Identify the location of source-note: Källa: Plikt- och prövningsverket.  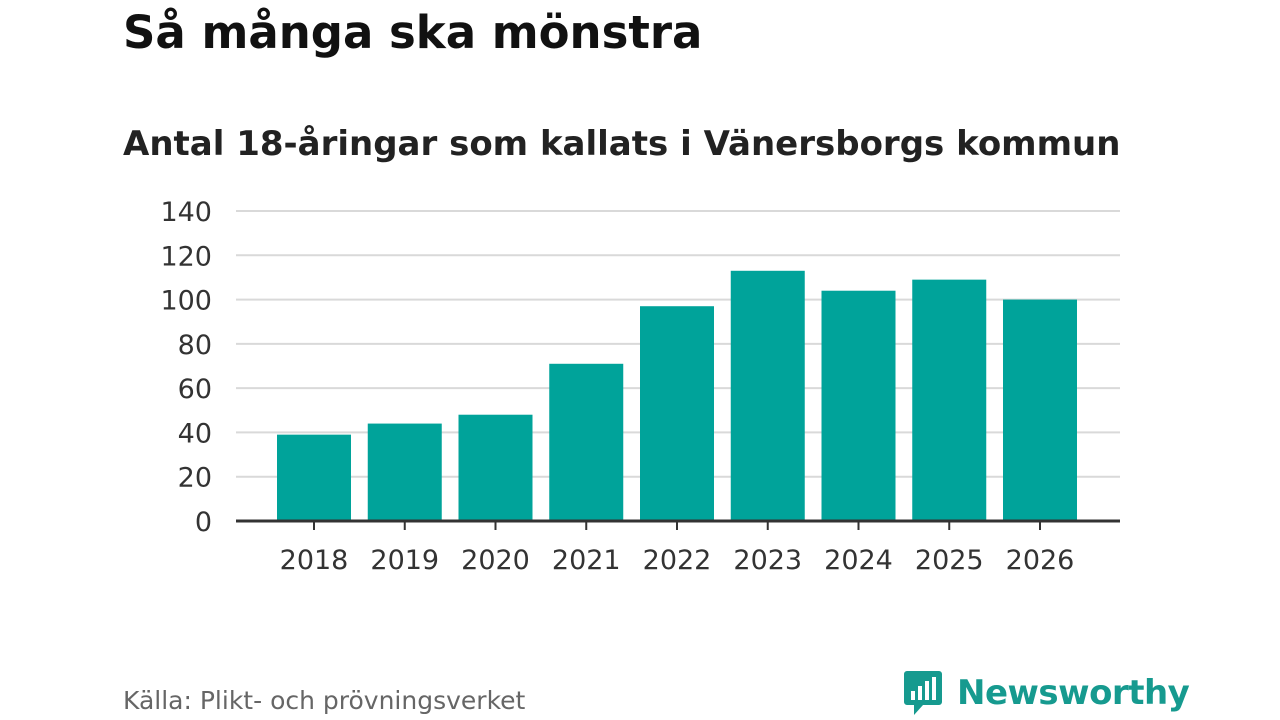
(324, 700).